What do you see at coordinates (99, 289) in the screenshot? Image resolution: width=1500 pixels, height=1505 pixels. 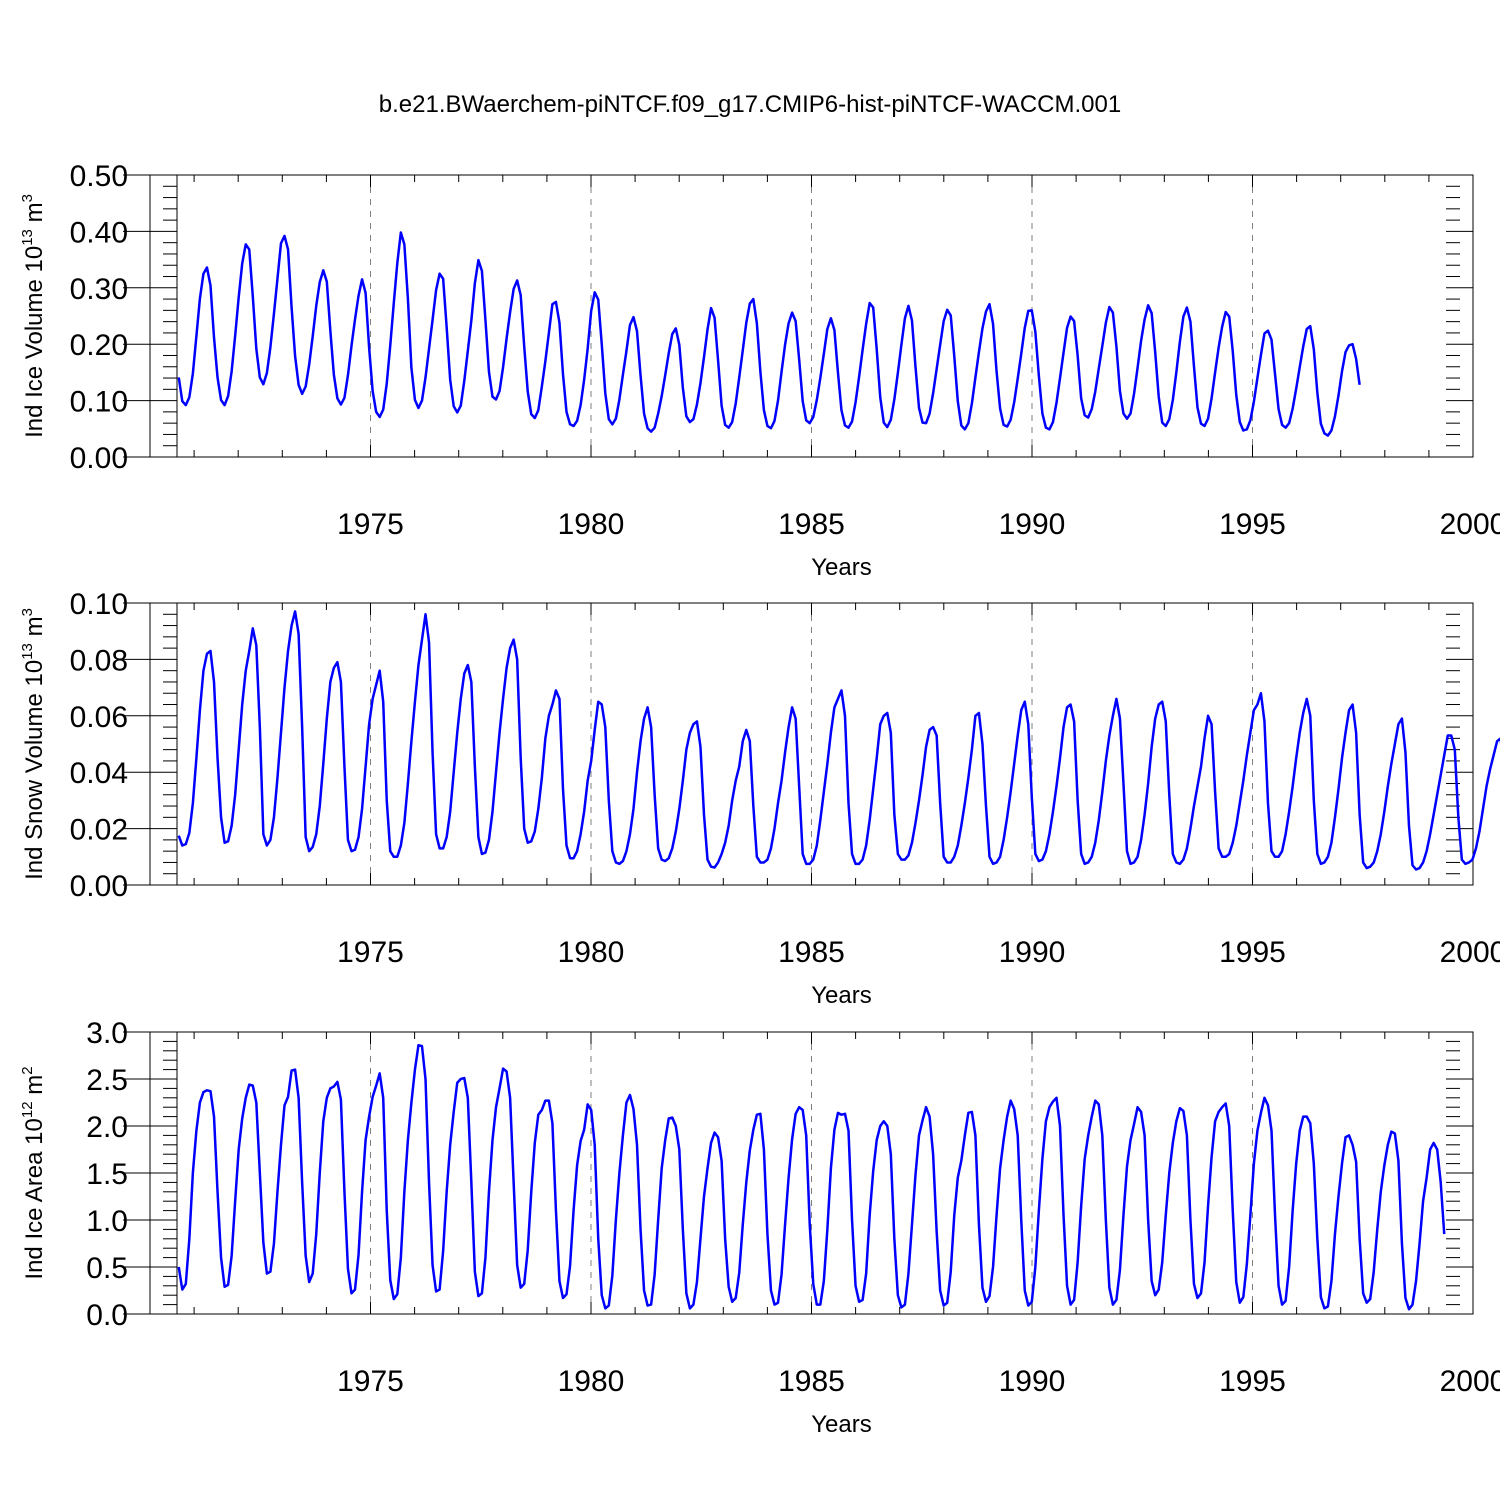 I see `y-tick-label: 0.30` at bounding box center [99, 289].